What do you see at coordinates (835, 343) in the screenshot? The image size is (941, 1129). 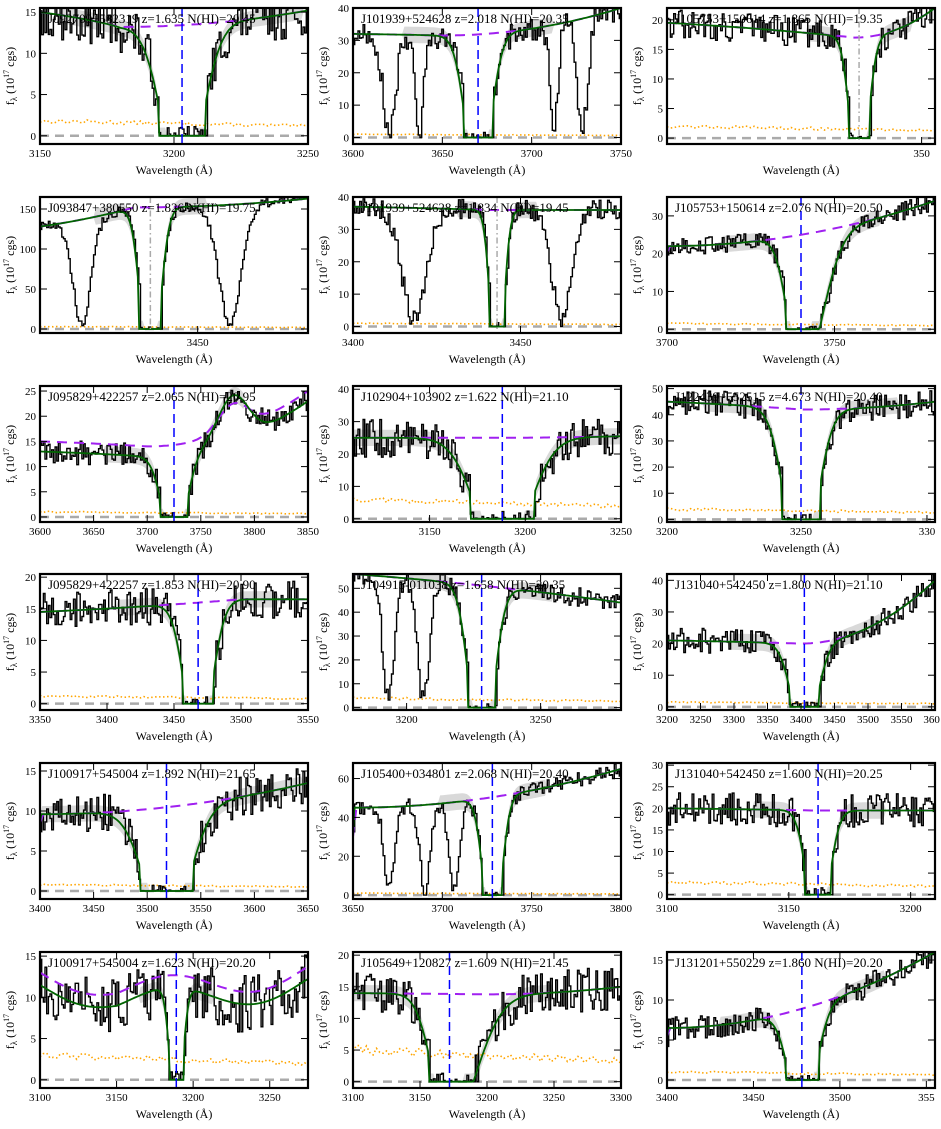 I see `x-tick-label: 3750` at bounding box center [835, 343].